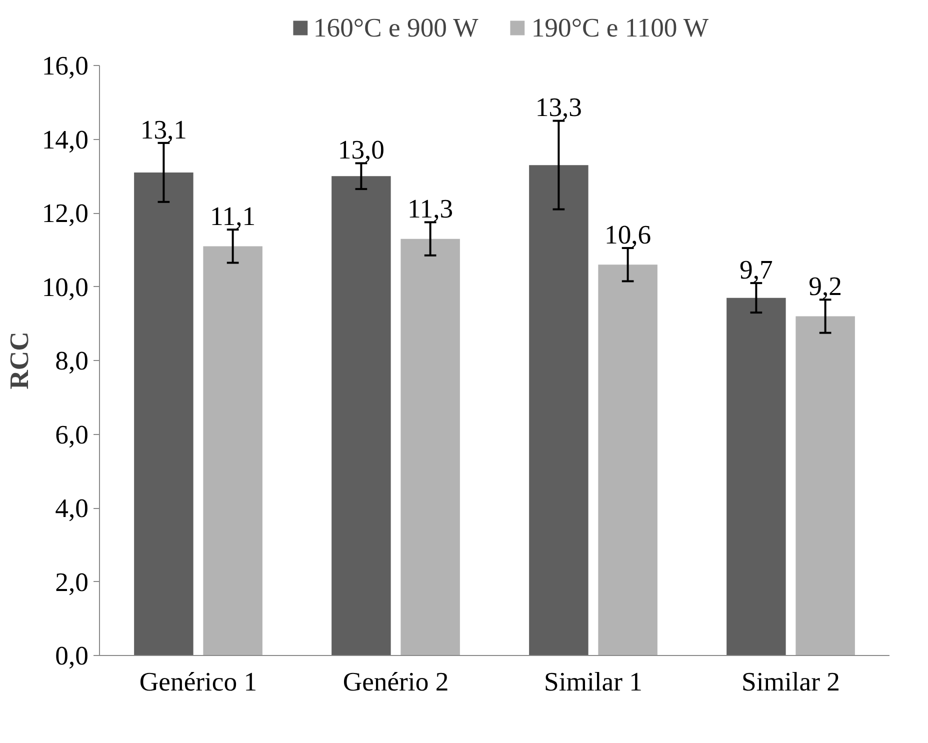 This screenshot has width=928, height=743. Describe the element at coordinates (72, 434) in the screenshot. I see `y-tick-label: 6,0` at that location.